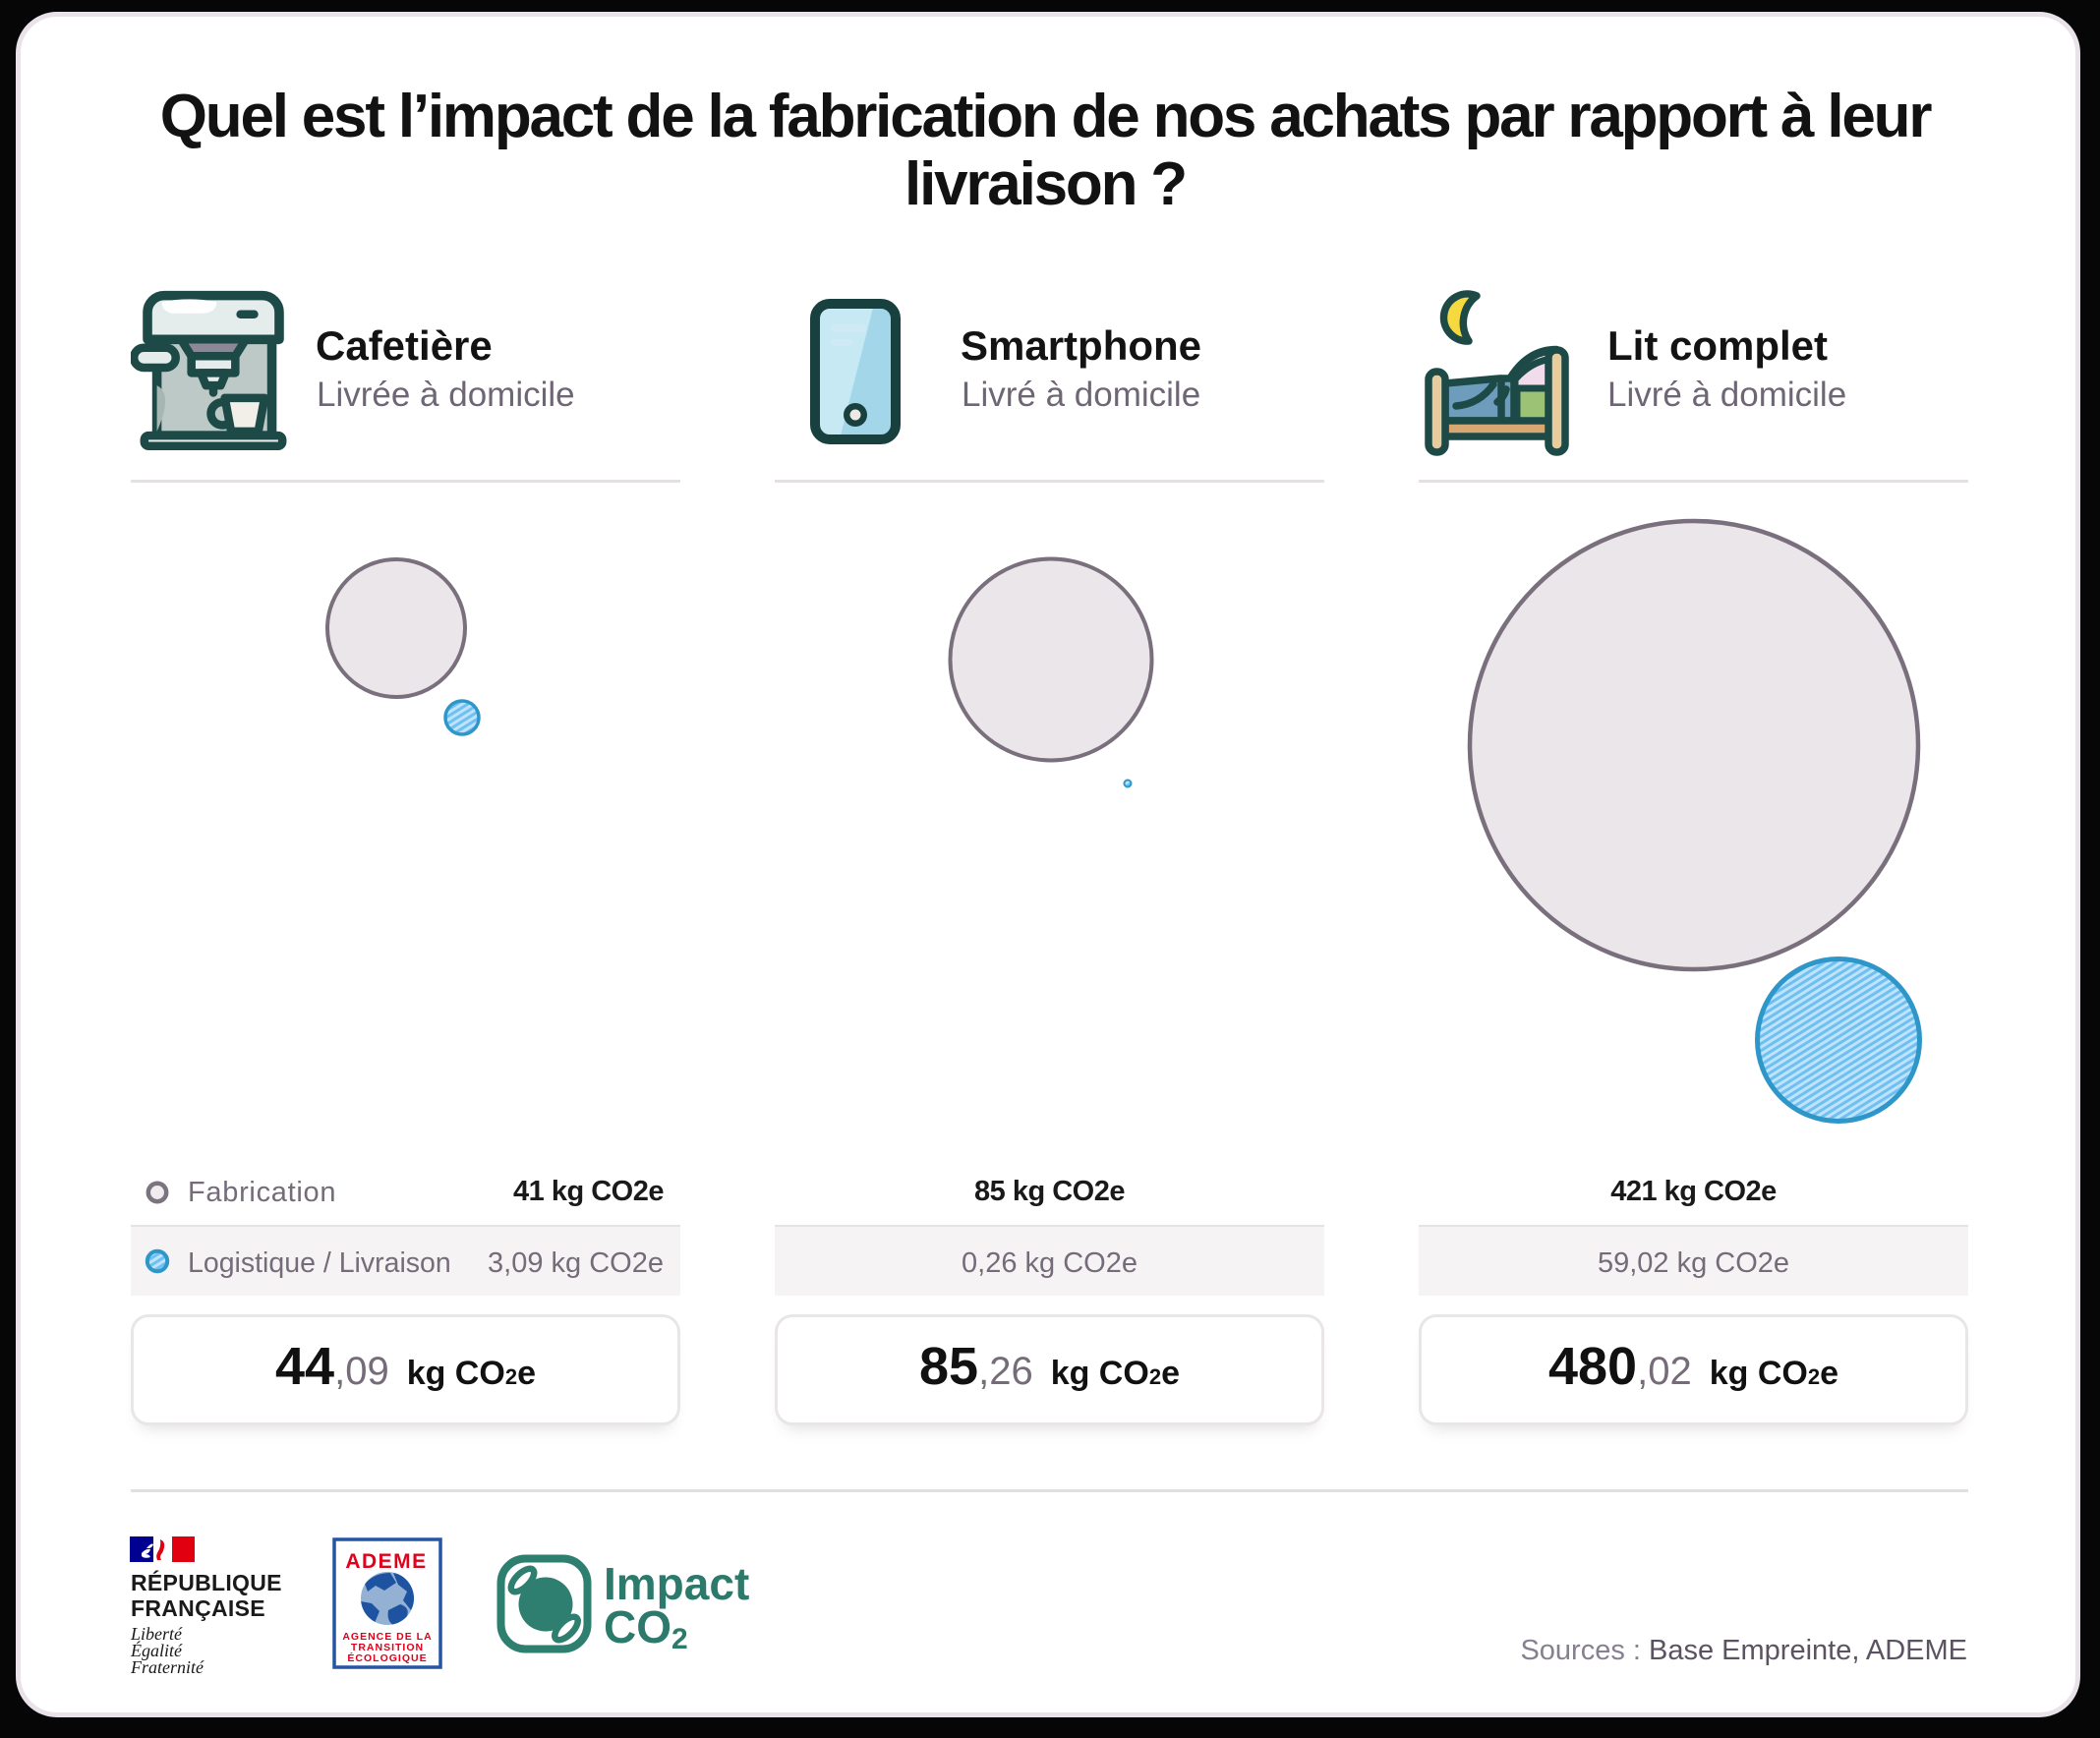 The width and height of the screenshot is (2100, 1738). I want to click on svg-text: TRANSITION, so click(387, 1647).